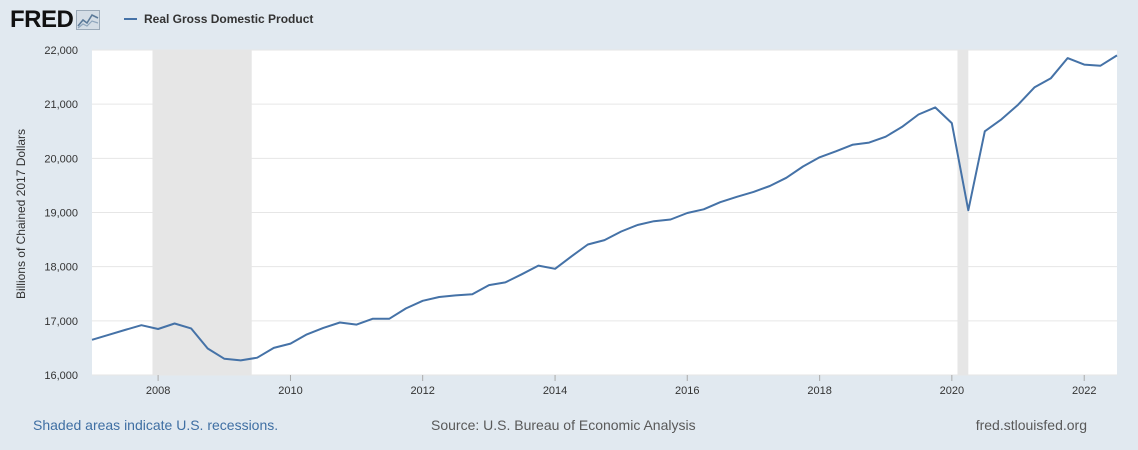  I want to click on source-text: Source: U.S. Bureau of Economic Analysis, so click(563, 425).